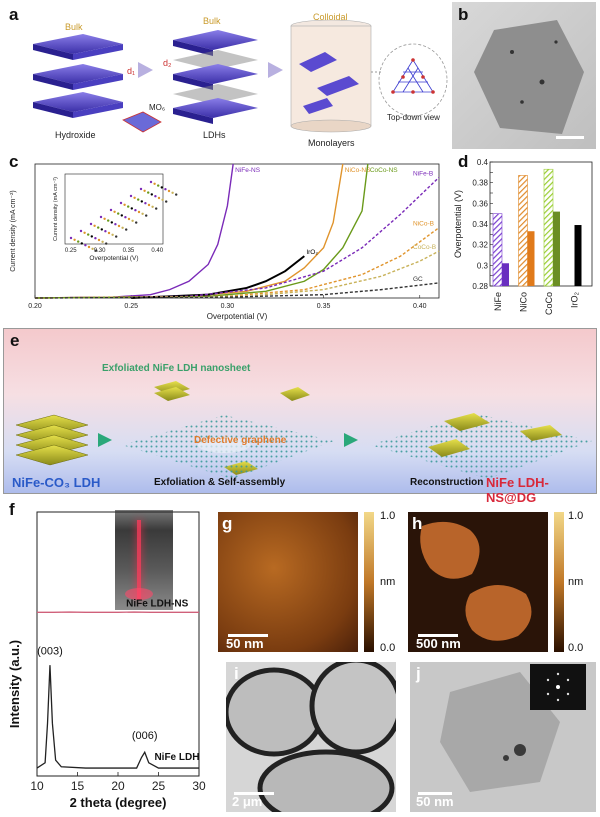  Describe the element at coordinates (236, 673) in the screenshot. I see `panel-i-label: i` at that location.